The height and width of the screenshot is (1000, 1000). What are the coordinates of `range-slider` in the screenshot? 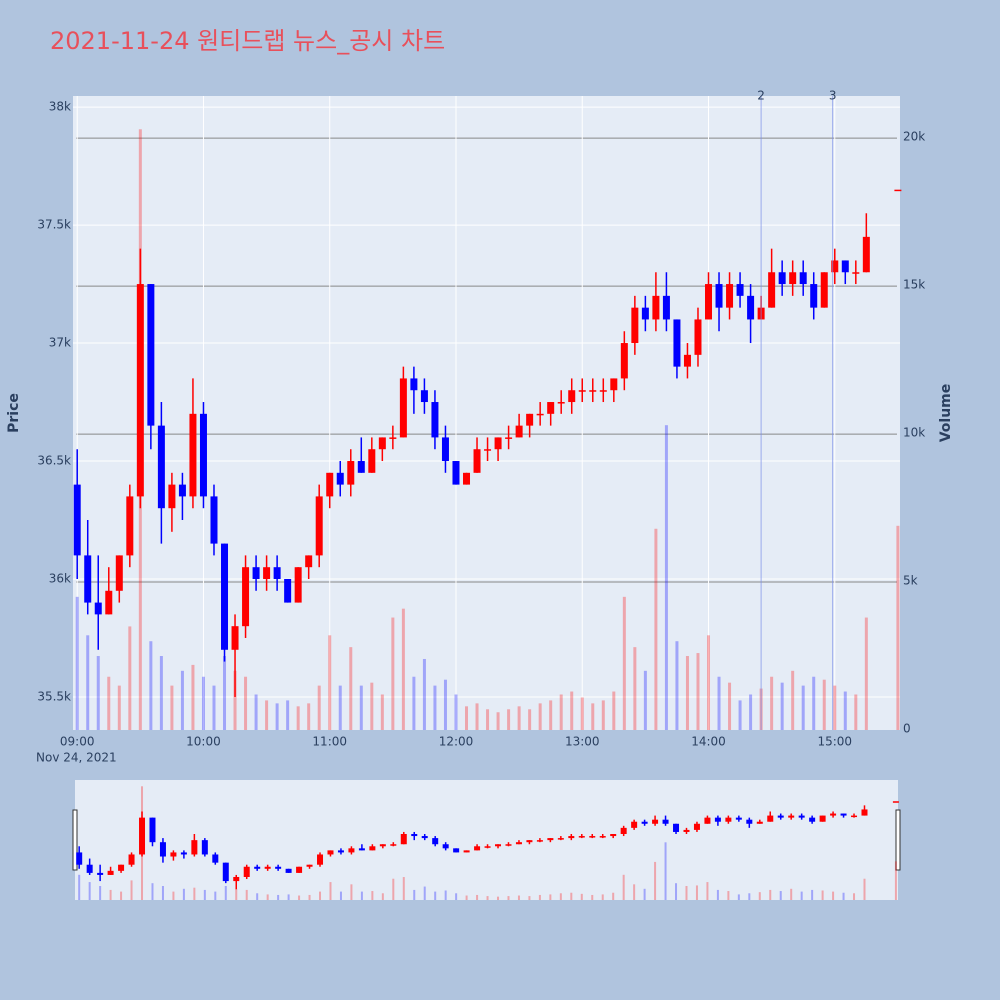 It's located at (486, 840).